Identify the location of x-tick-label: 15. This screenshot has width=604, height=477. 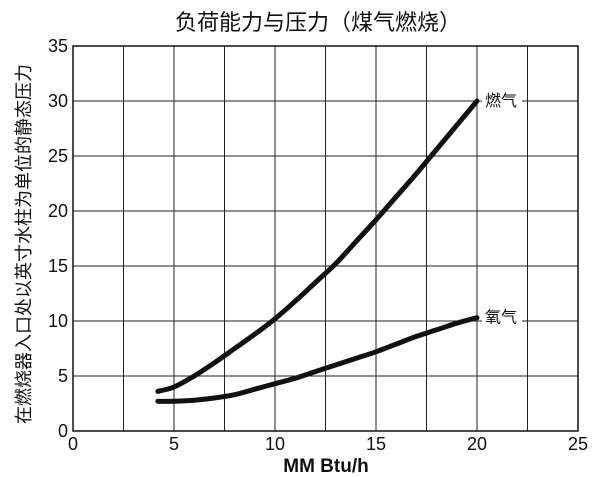
(376, 444).